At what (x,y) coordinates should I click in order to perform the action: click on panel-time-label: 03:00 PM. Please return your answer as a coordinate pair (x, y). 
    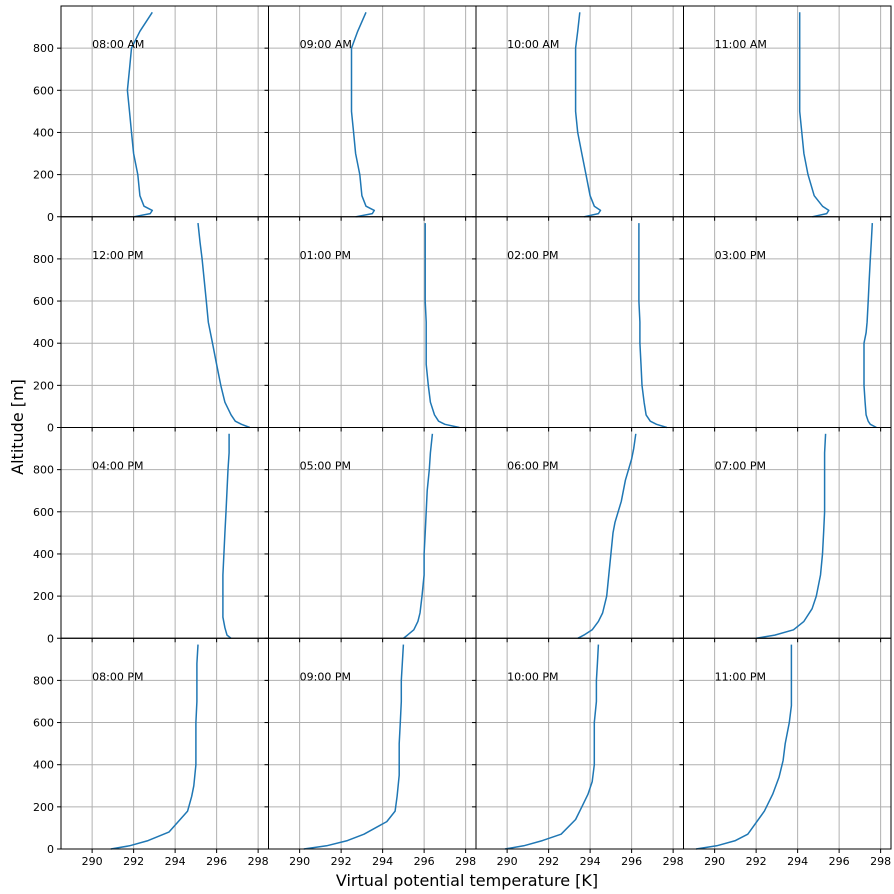
    Looking at the image, I should click on (740, 255).